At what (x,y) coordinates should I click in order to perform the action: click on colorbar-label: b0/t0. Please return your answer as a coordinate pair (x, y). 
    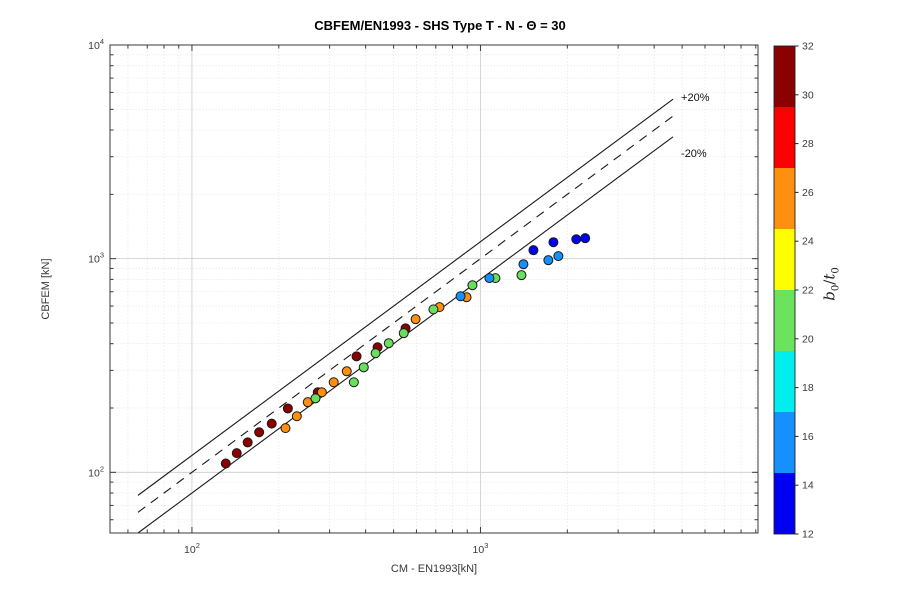
    Looking at the image, I should click on (831, 283).